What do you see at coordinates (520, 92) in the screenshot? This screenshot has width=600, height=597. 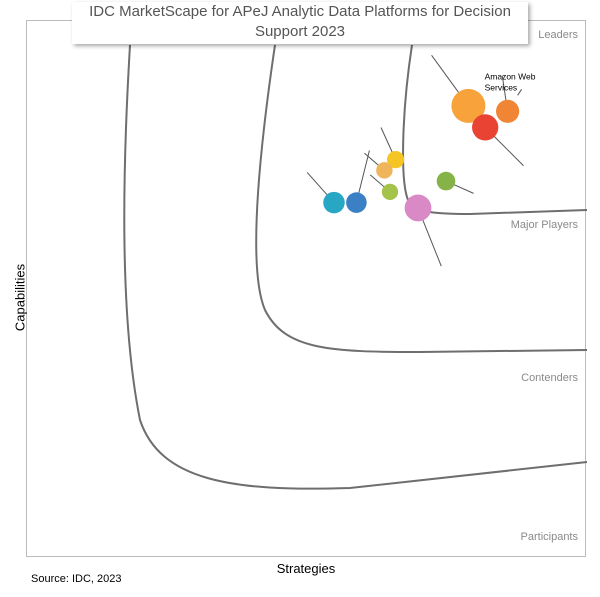 I see `vendor-label-leader` at bounding box center [520, 92].